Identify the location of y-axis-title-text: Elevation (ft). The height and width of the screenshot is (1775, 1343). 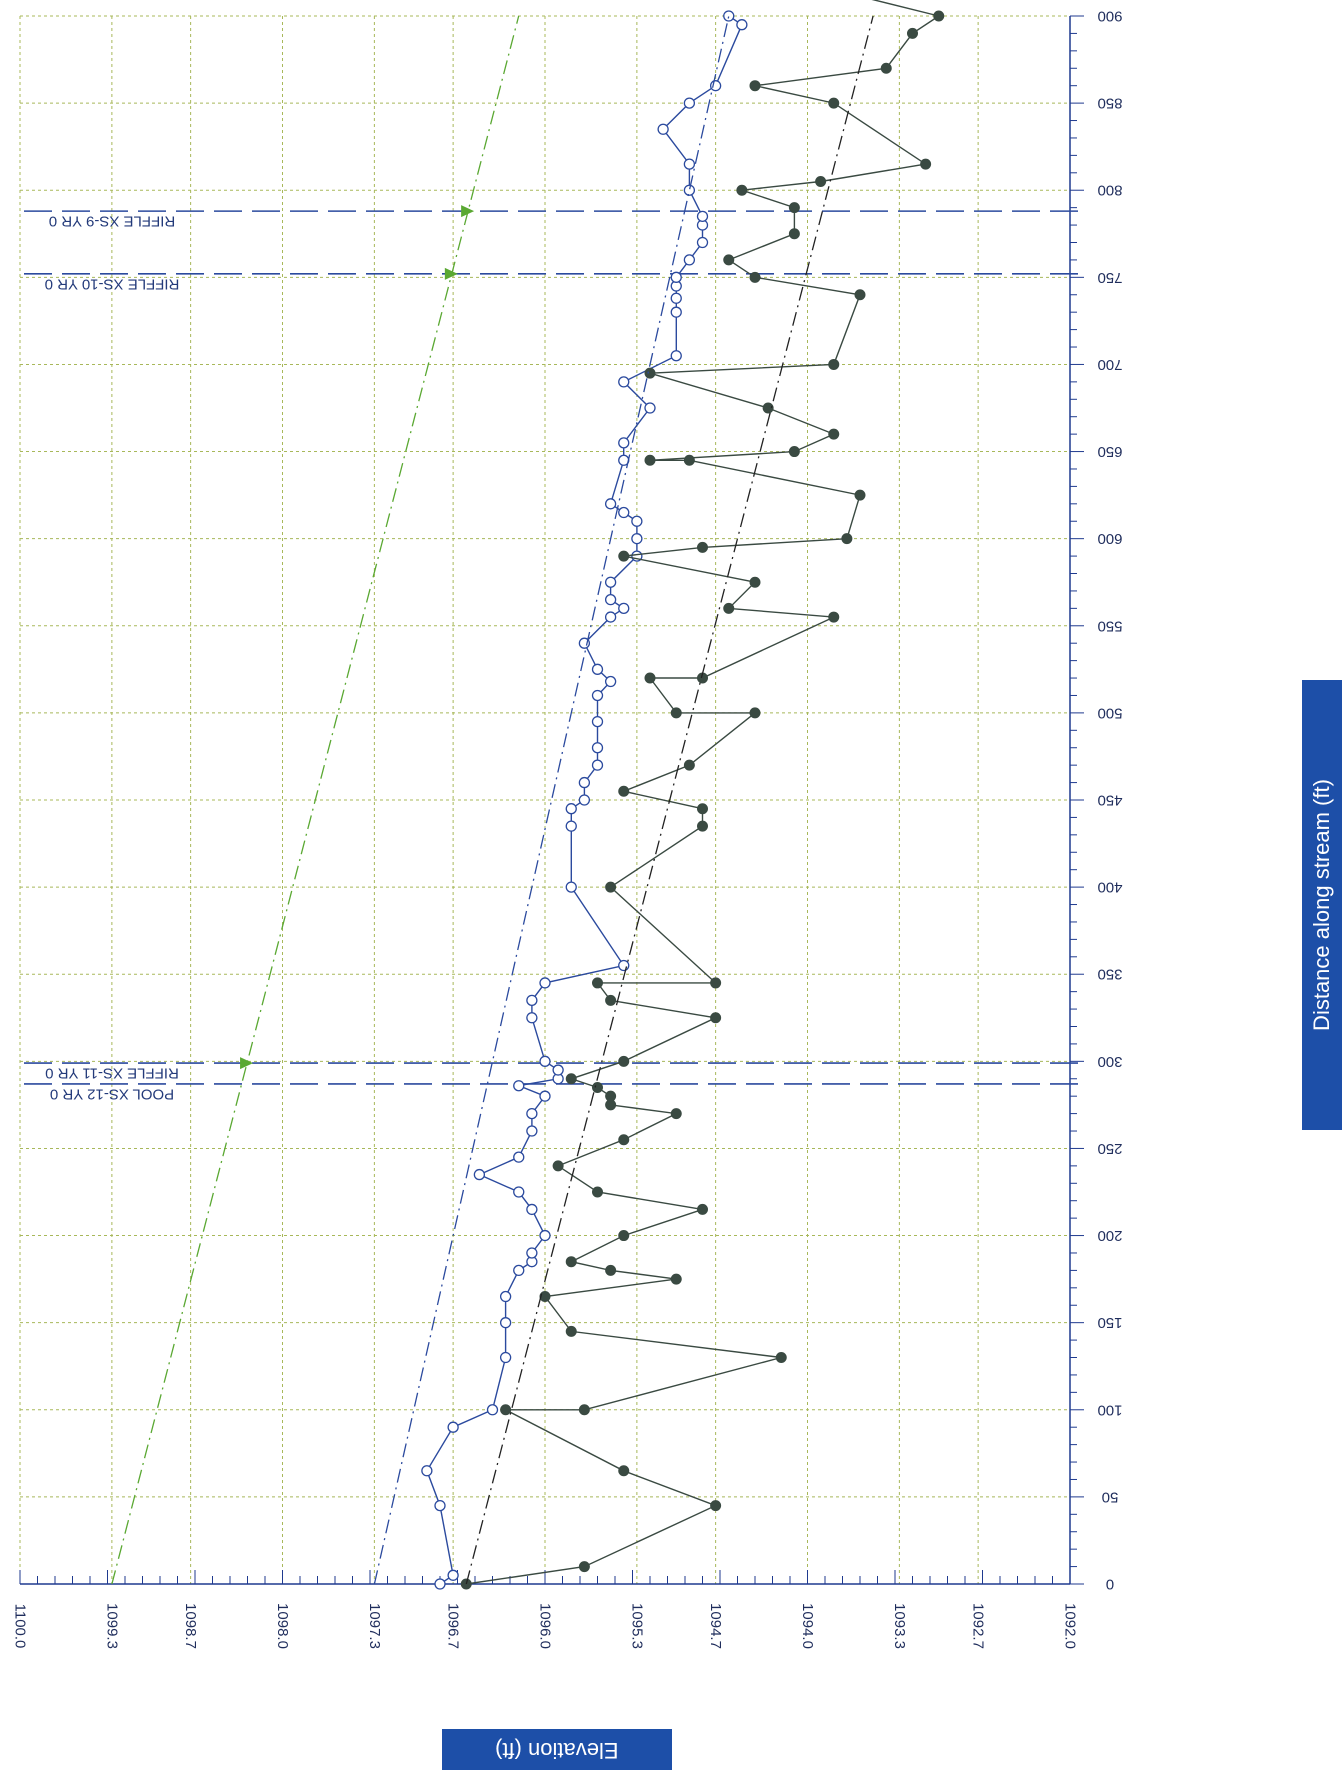
(557, 1750).